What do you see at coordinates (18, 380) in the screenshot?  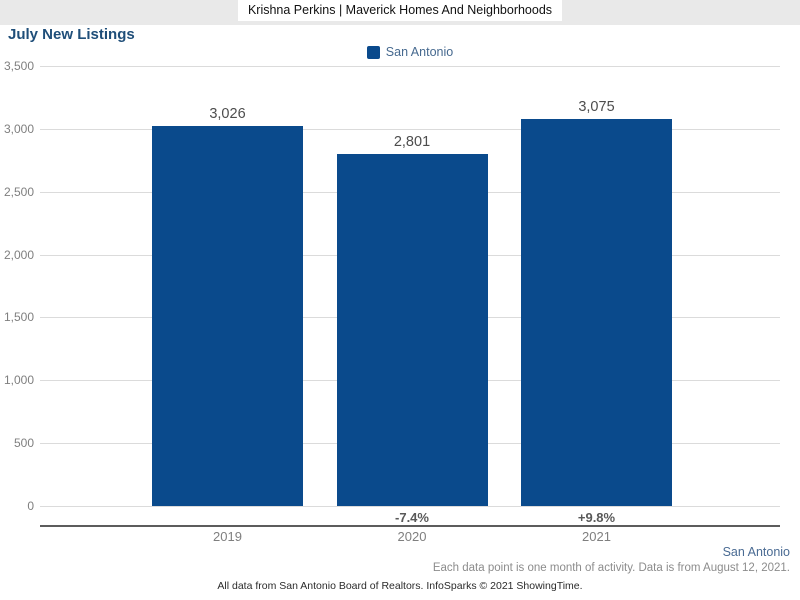 I see `y-axis-tick-label: 1,000` at bounding box center [18, 380].